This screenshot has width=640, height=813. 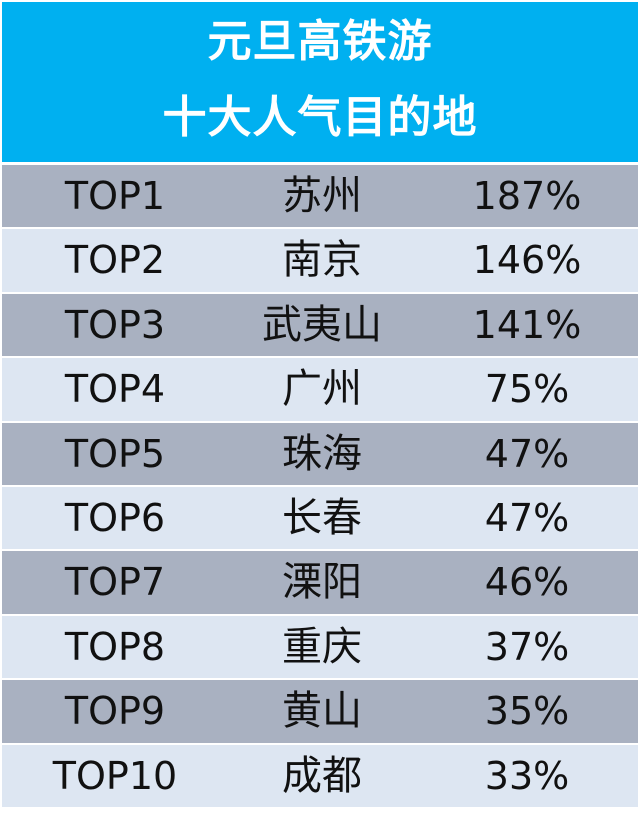 What do you see at coordinates (115, 582) in the screenshot?
I see `rank-cell: TOP7` at bounding box center [115, 582].